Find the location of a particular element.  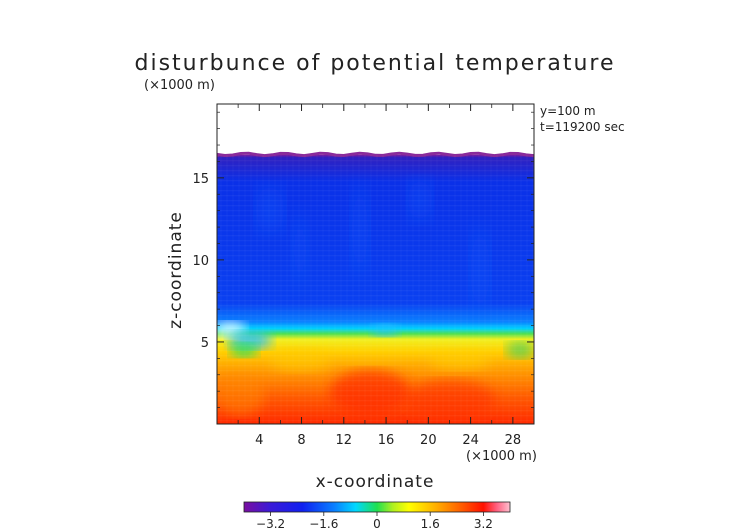

y-tick-label: 10 is located at coordinates (200, 261).